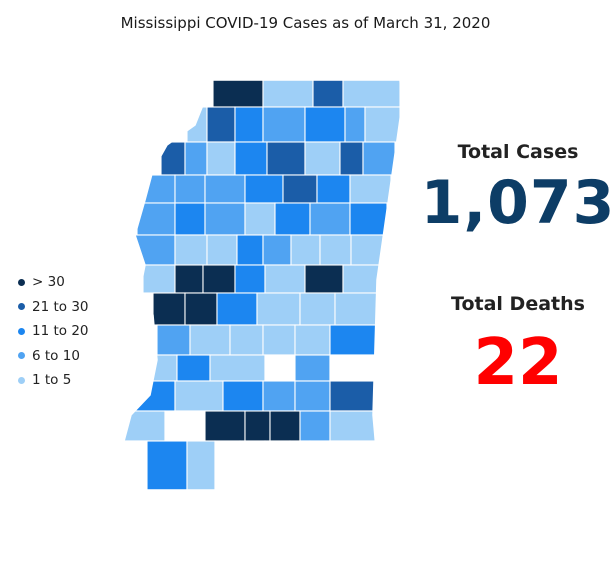  I want to click on legend-label: > 30, so click(48, 282).